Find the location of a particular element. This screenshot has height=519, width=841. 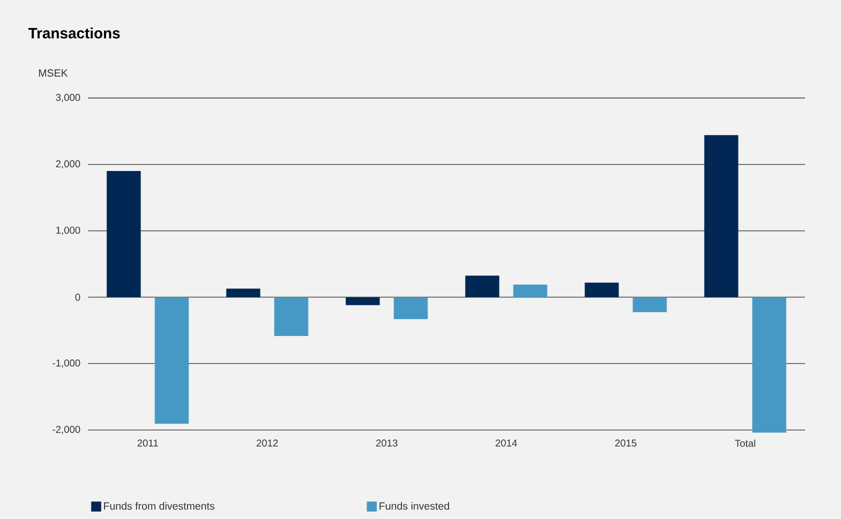

y-tick-label: 1,000 is located at coordinates (68, 230).